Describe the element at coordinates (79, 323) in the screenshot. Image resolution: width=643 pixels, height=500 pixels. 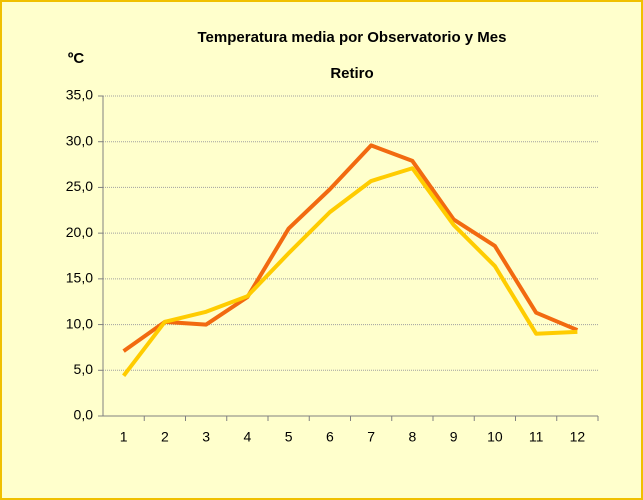
I see `y-tick-label: 10,0` at that location.